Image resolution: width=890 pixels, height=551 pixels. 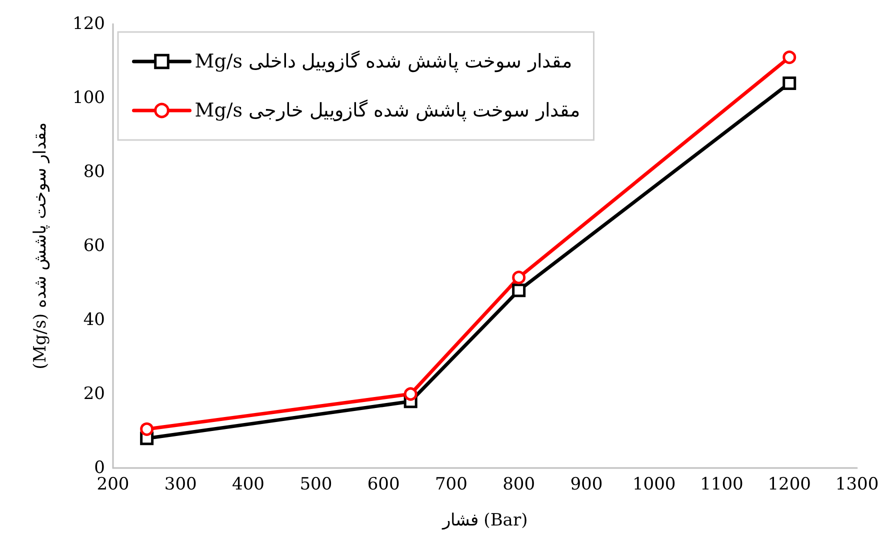 I want to click on x-tick-label: 1200, so click(x=789, y=484).